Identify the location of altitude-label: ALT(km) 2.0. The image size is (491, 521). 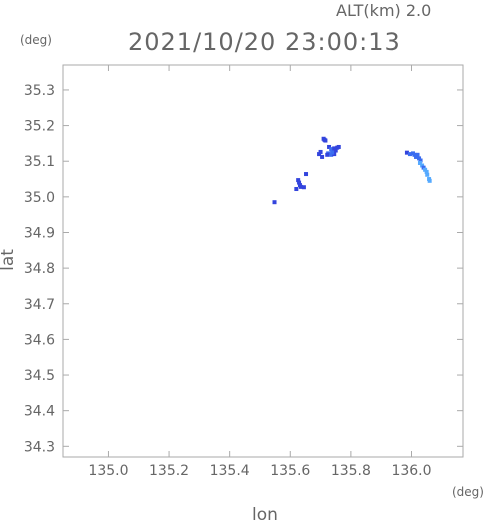
(383, 10).